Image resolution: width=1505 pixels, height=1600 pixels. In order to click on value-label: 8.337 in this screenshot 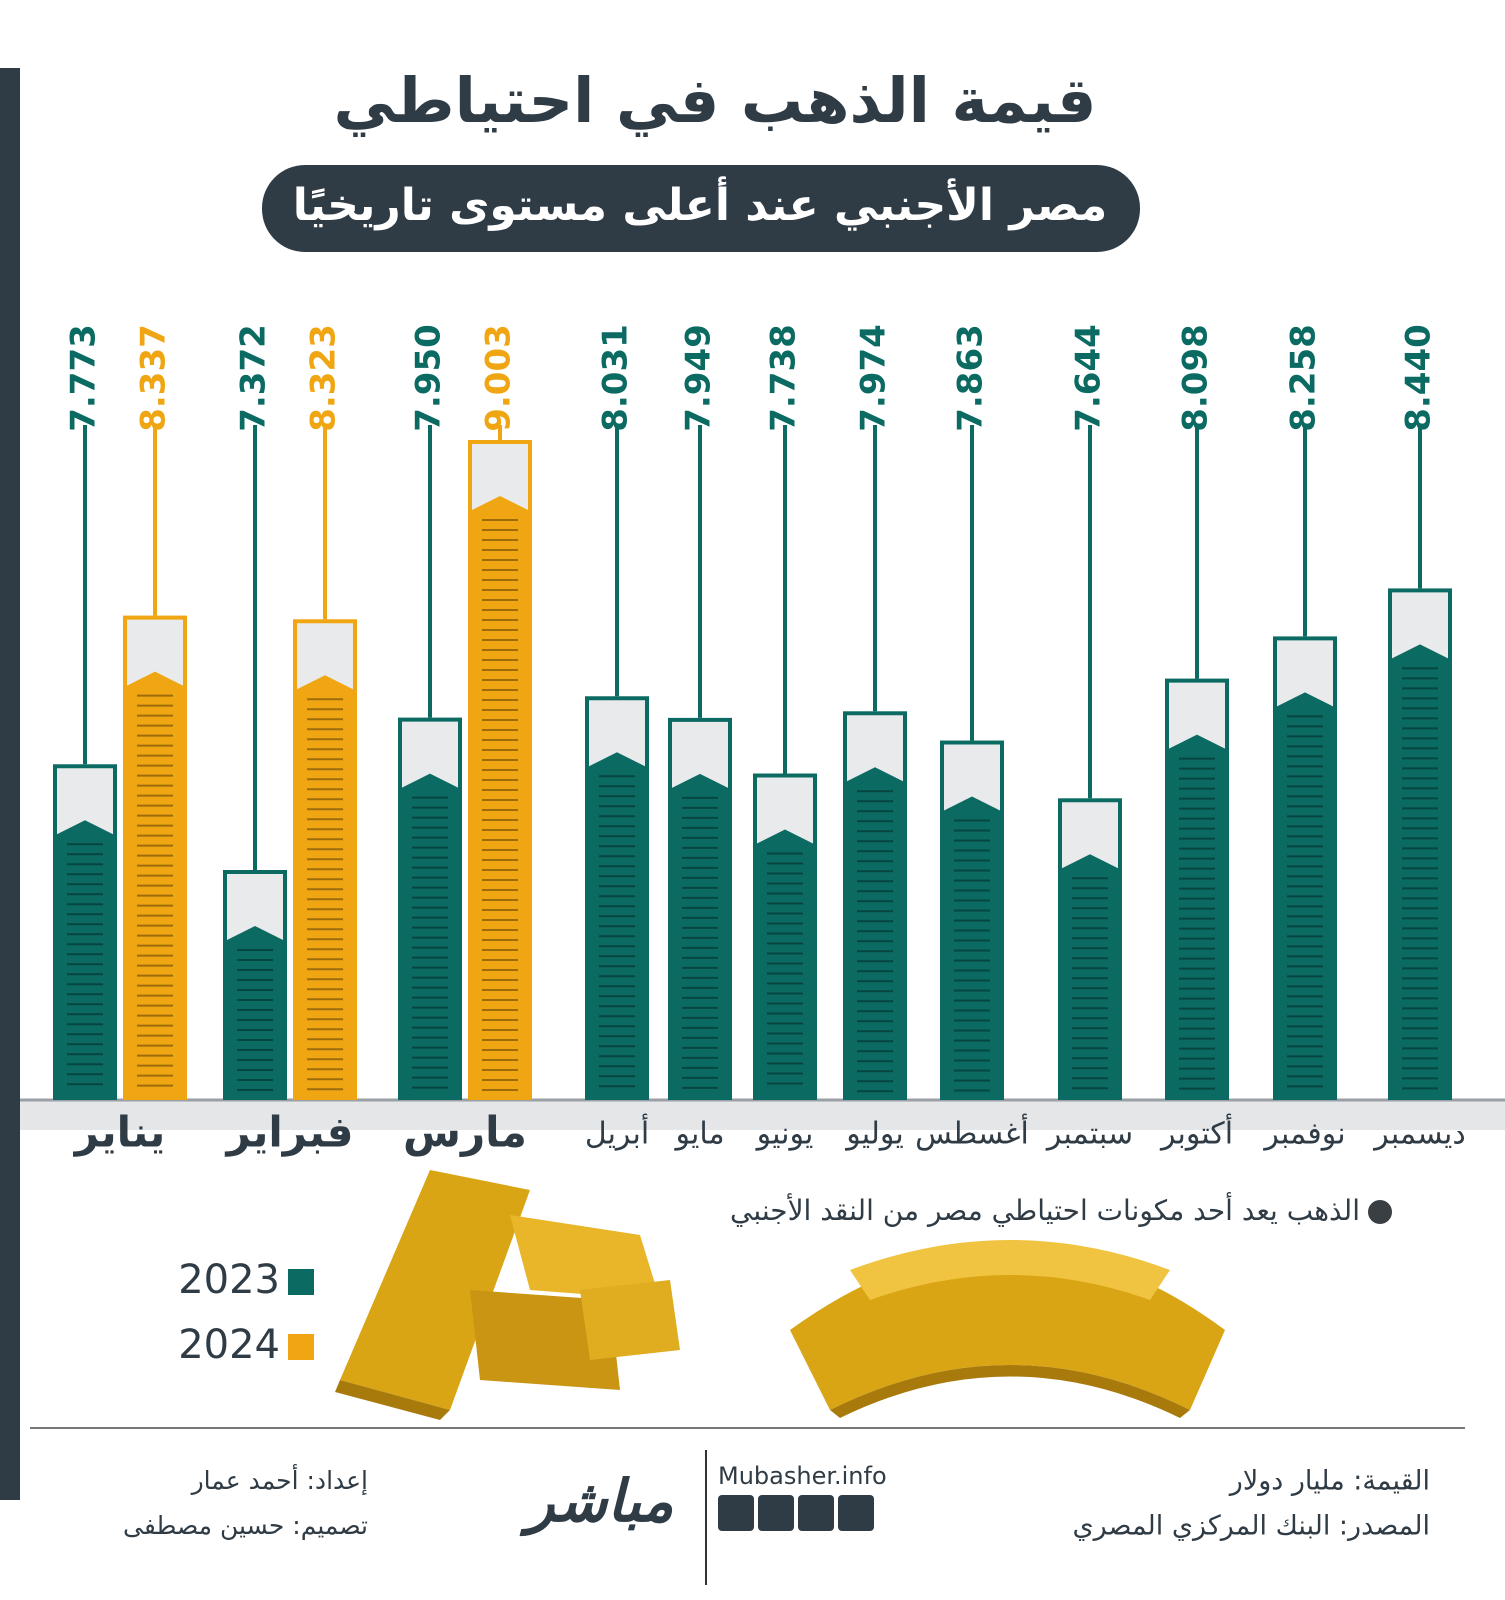, I will do `click(154, 378)`.